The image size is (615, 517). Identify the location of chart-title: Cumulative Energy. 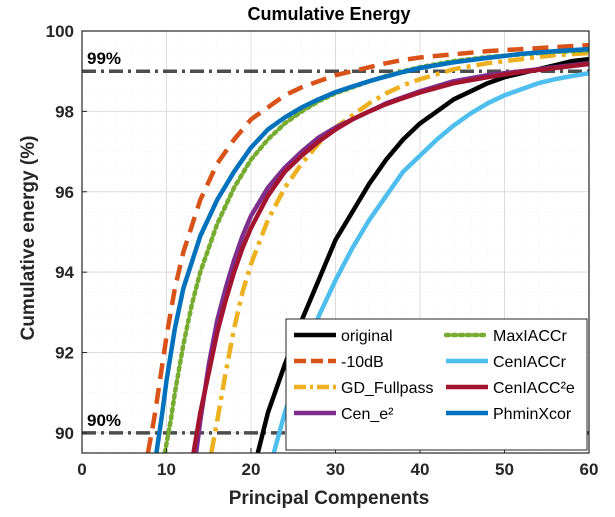
(328, 14).